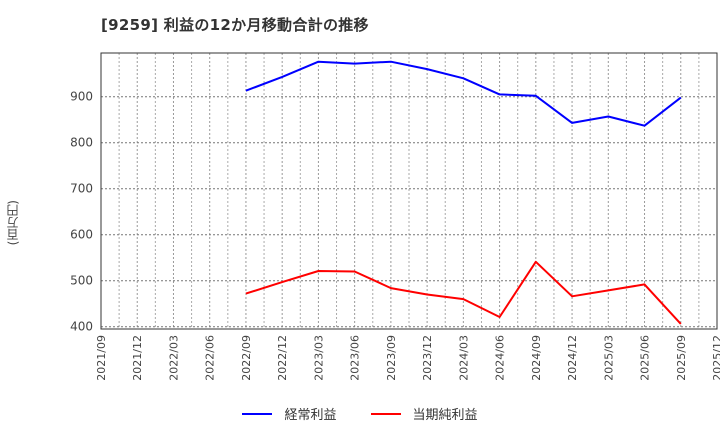  What do you see at coordinates (81, 189) in the screenshot?
I see `y-tick-label: 700` at bounding box center [81, 189].